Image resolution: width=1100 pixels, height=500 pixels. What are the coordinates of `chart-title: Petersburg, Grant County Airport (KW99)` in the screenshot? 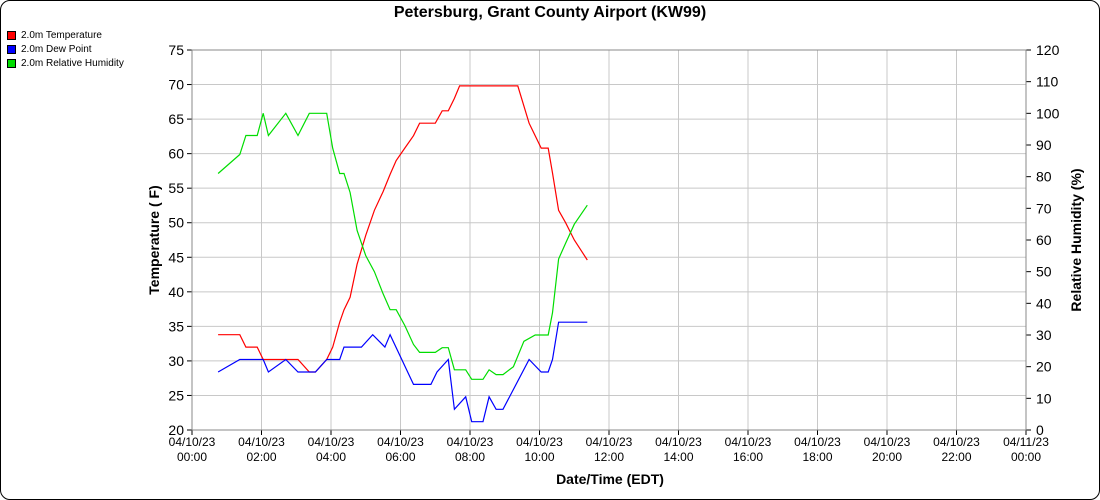 It's located at (550, 12).